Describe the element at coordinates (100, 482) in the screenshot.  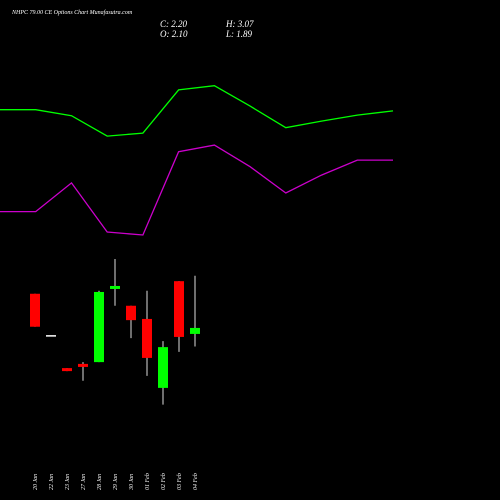
I see `x-tick-label: 28 Jan` at that location.